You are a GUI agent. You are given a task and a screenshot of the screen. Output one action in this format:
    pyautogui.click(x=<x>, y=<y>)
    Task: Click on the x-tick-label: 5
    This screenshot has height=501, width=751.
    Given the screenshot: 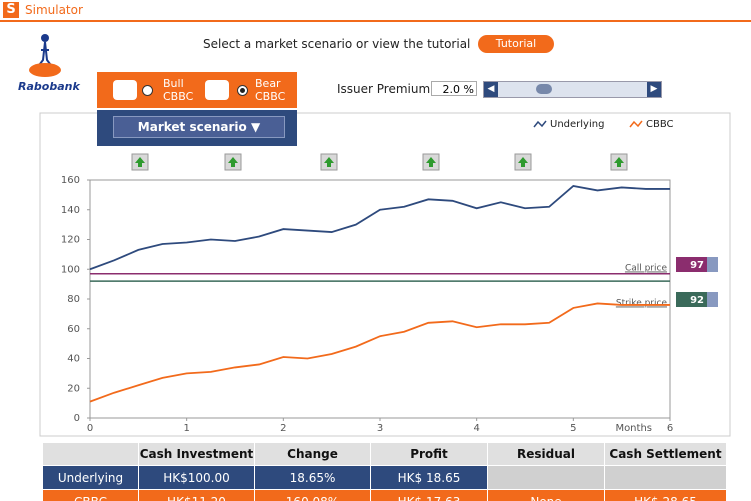 What is the action you would take?
    pyautogui.click(x=573, y=428)
    